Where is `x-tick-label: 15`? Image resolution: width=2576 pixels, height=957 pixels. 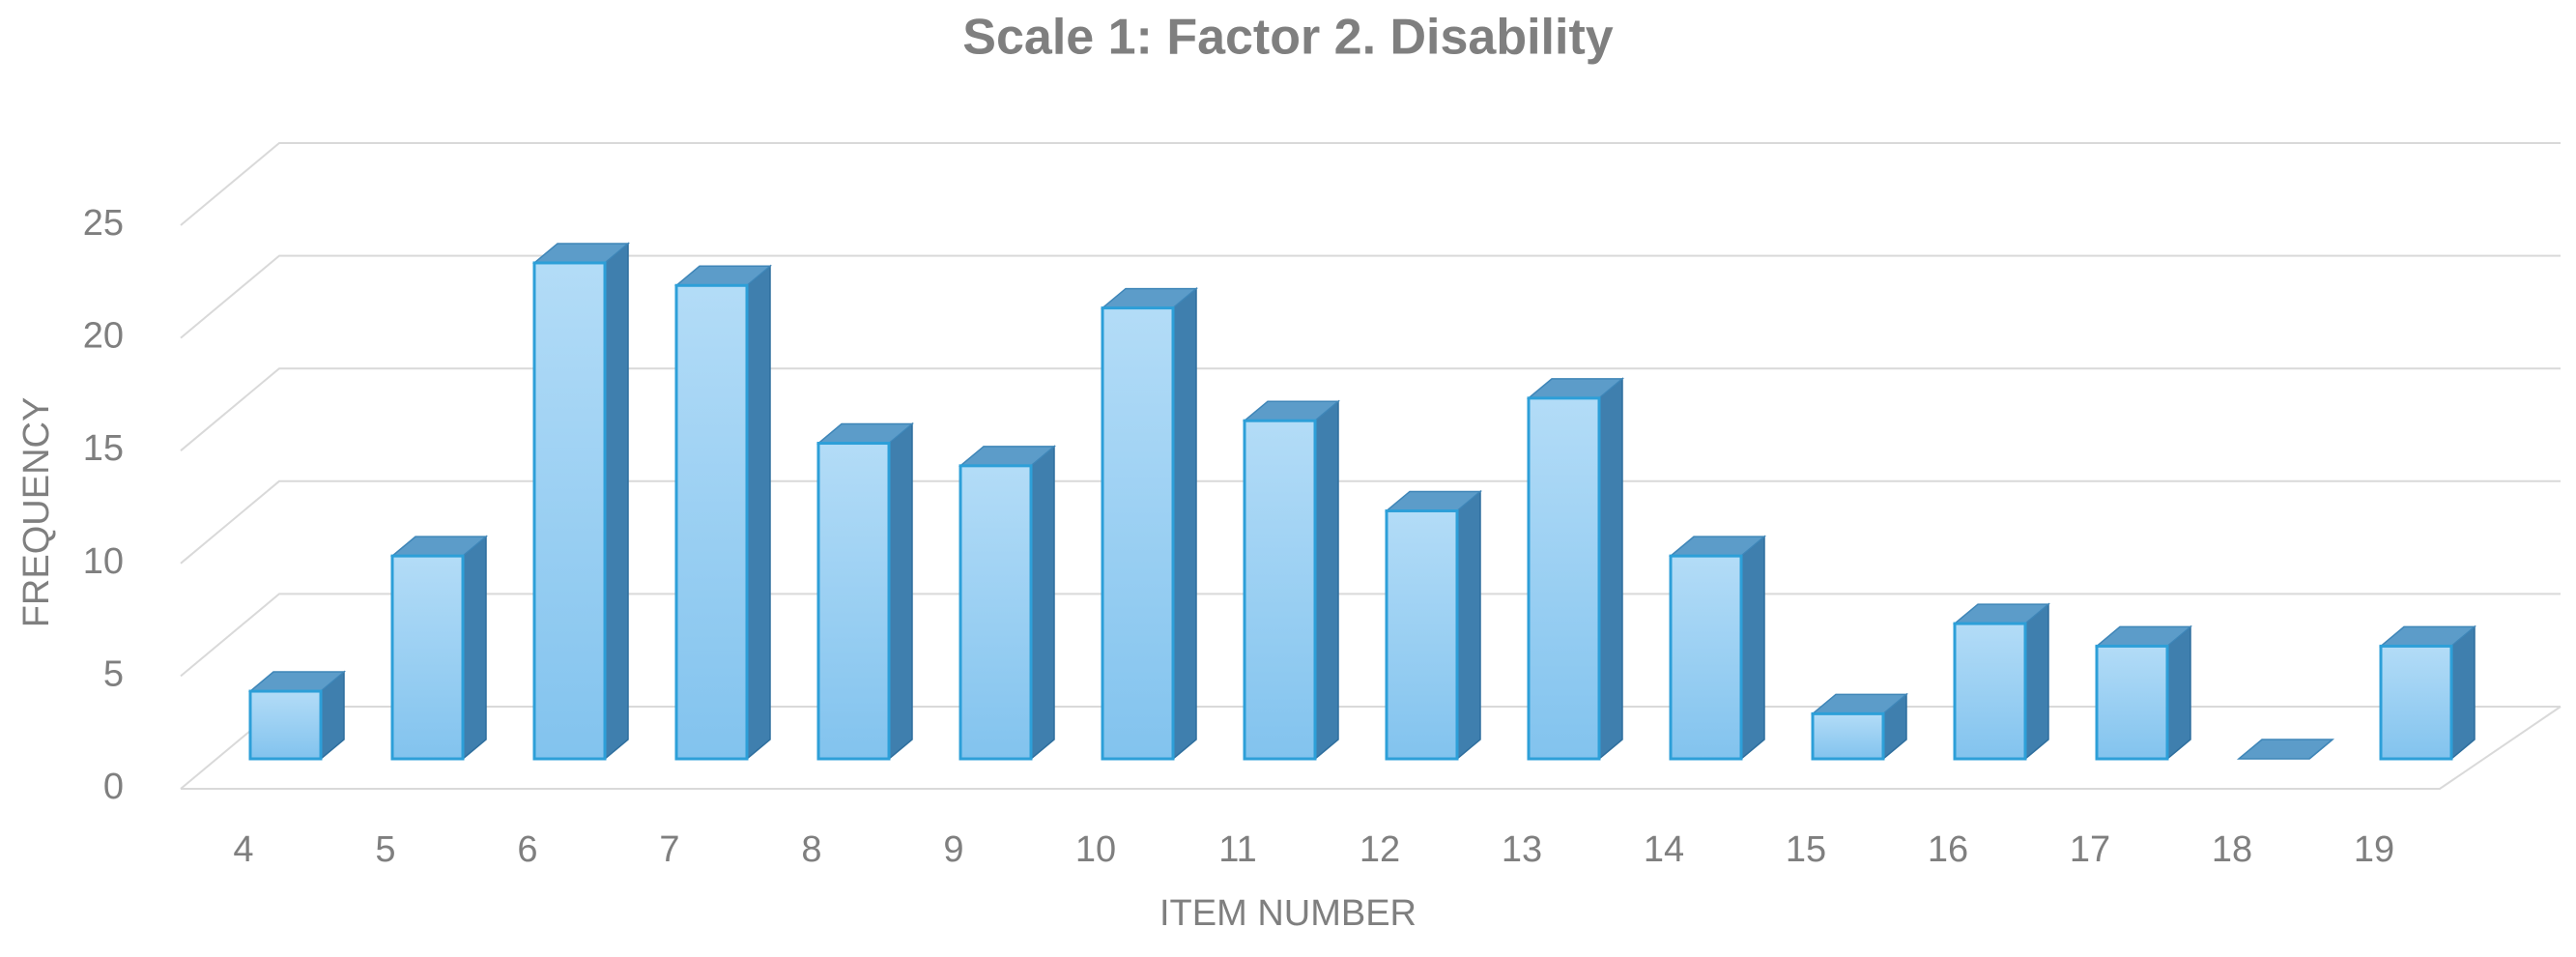 x-tick-label: 15 is located at coordinates (1806, 850).